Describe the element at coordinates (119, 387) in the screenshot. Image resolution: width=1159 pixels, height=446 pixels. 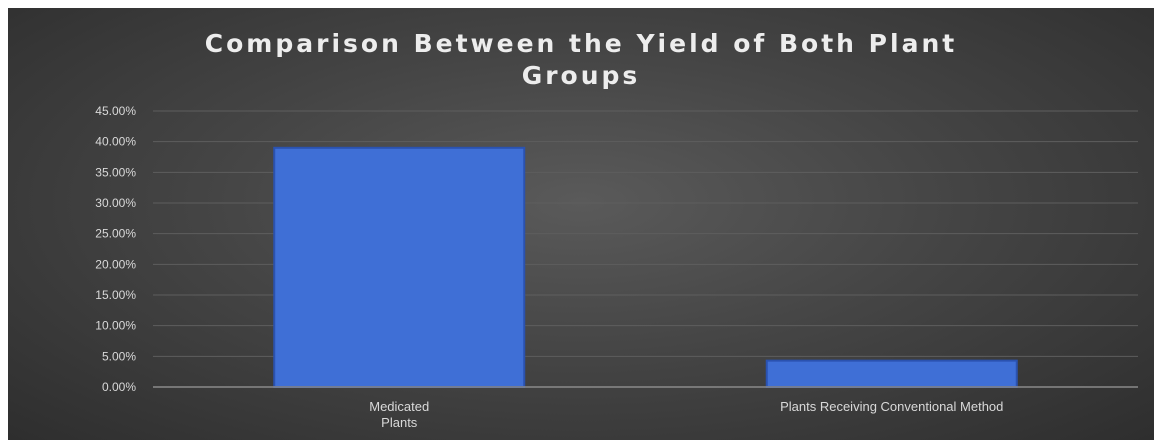
I see `y-tick-label: 0.00%` at that location.